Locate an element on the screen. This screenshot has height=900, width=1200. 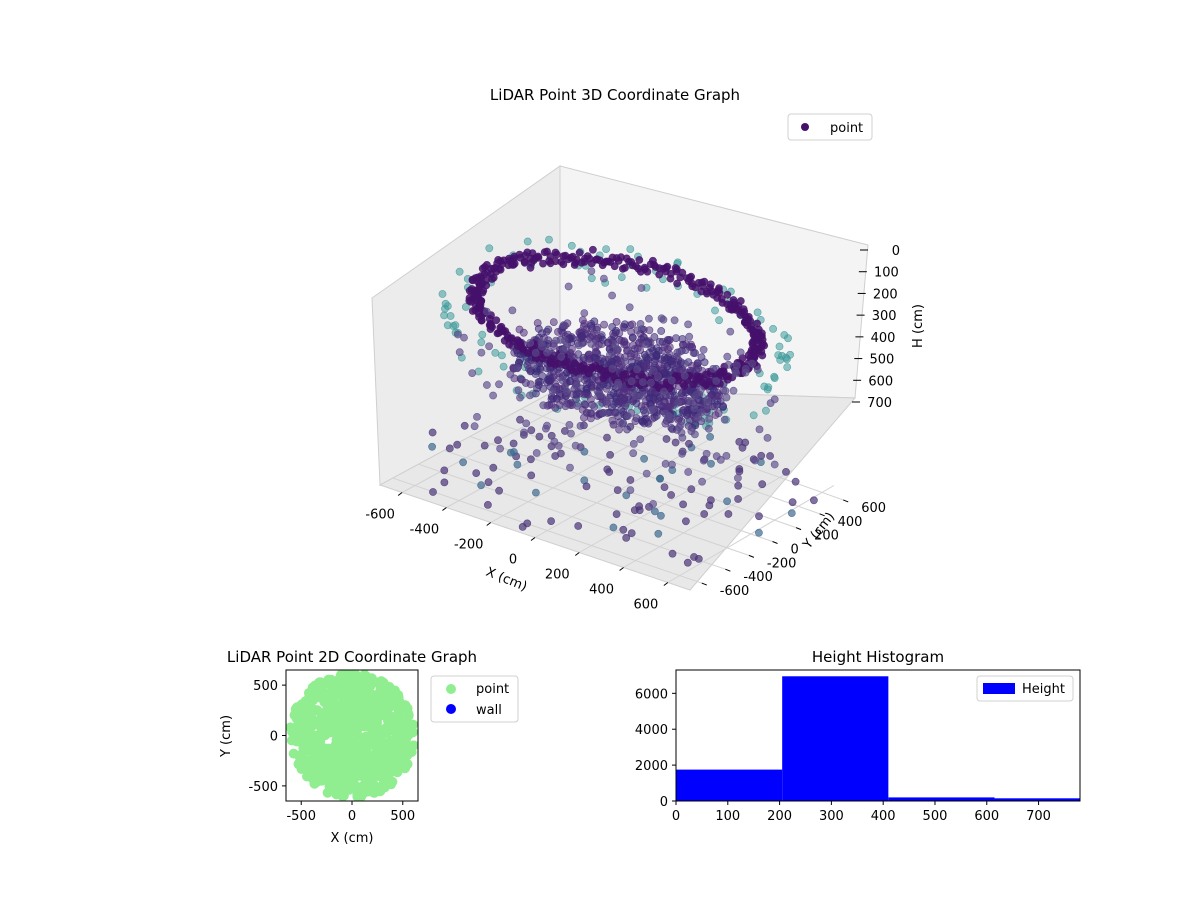
x-tick-label-3d: -200 is located at coordinates (469, 545).